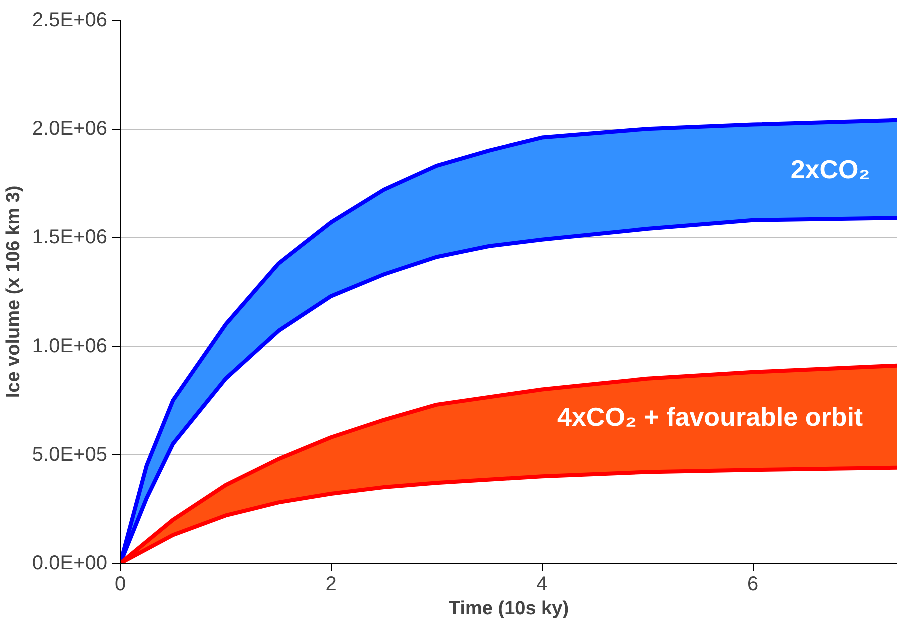 Image resolution: width=899 pixels, height=623 pixels. I want to click on y-tick-label: 5.0E+05, so click(70, 455).